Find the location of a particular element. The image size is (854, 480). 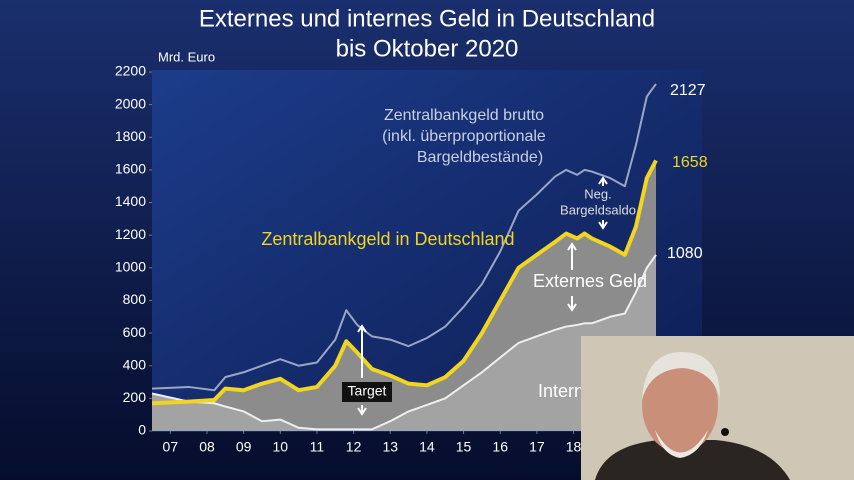

x-tick-label: 14 is located at coordinates (427, 447).